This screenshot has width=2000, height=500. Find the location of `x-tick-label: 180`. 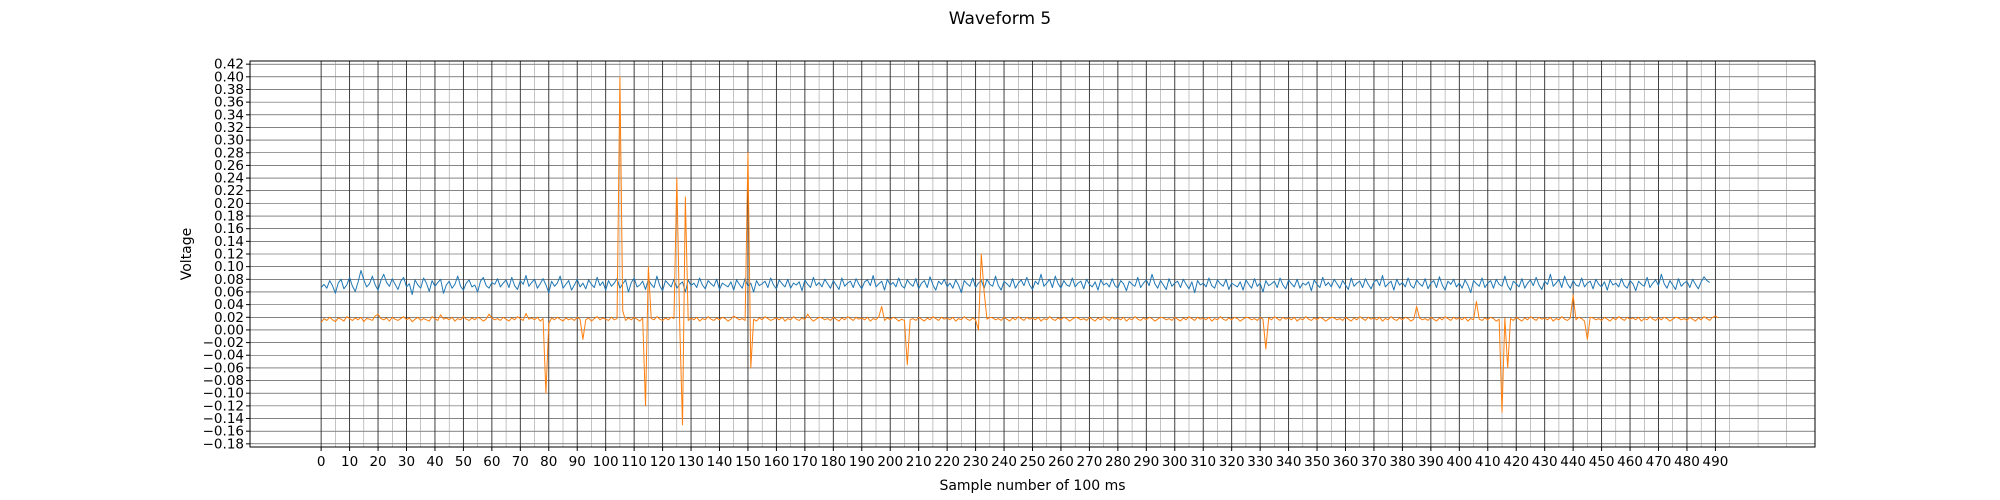

x-tick-label: 180 is located at coordinates (833, 462).